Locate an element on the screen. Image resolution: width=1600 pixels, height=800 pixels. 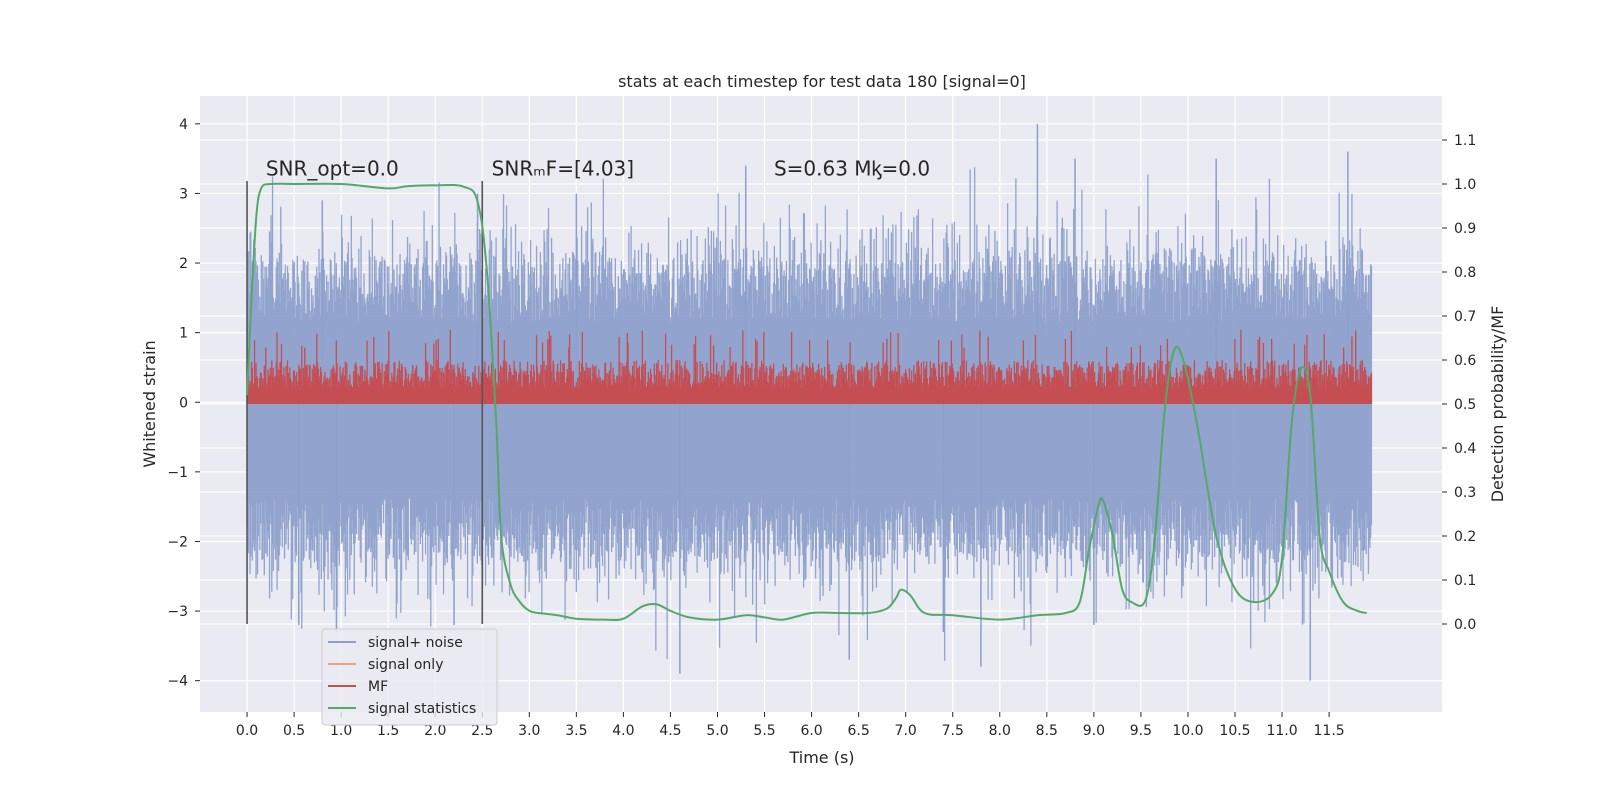
x-tick-label: 8.0 is located at coordinates (1000, 731).